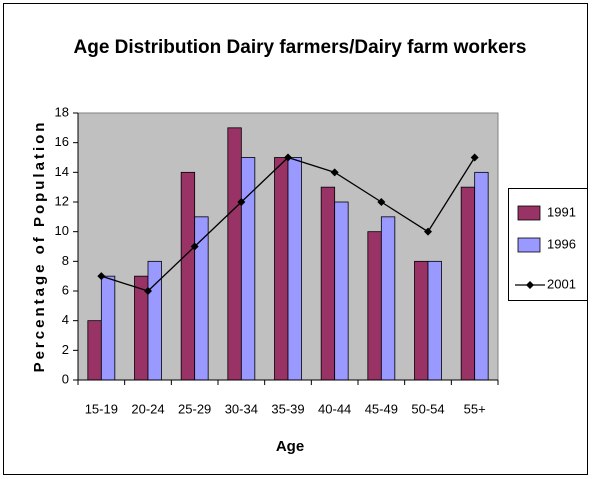  I want to click on legend-label: 1996, so click(561, 243).